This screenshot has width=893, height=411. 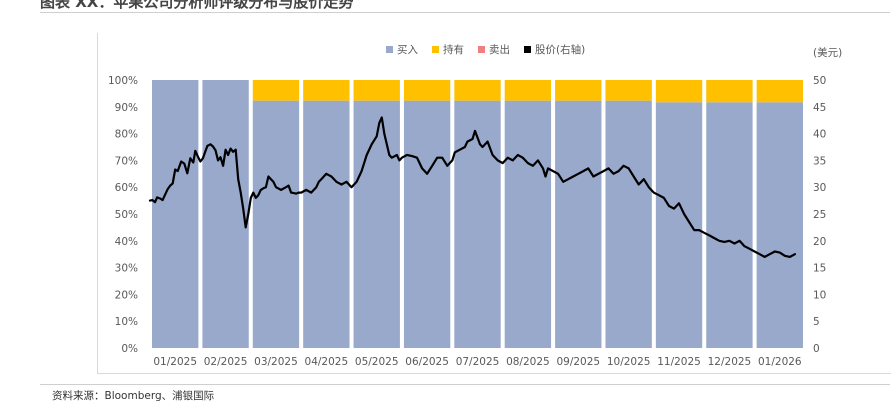 I want to click on x-tick-label: 07/2025, so click(x=478, y=362).